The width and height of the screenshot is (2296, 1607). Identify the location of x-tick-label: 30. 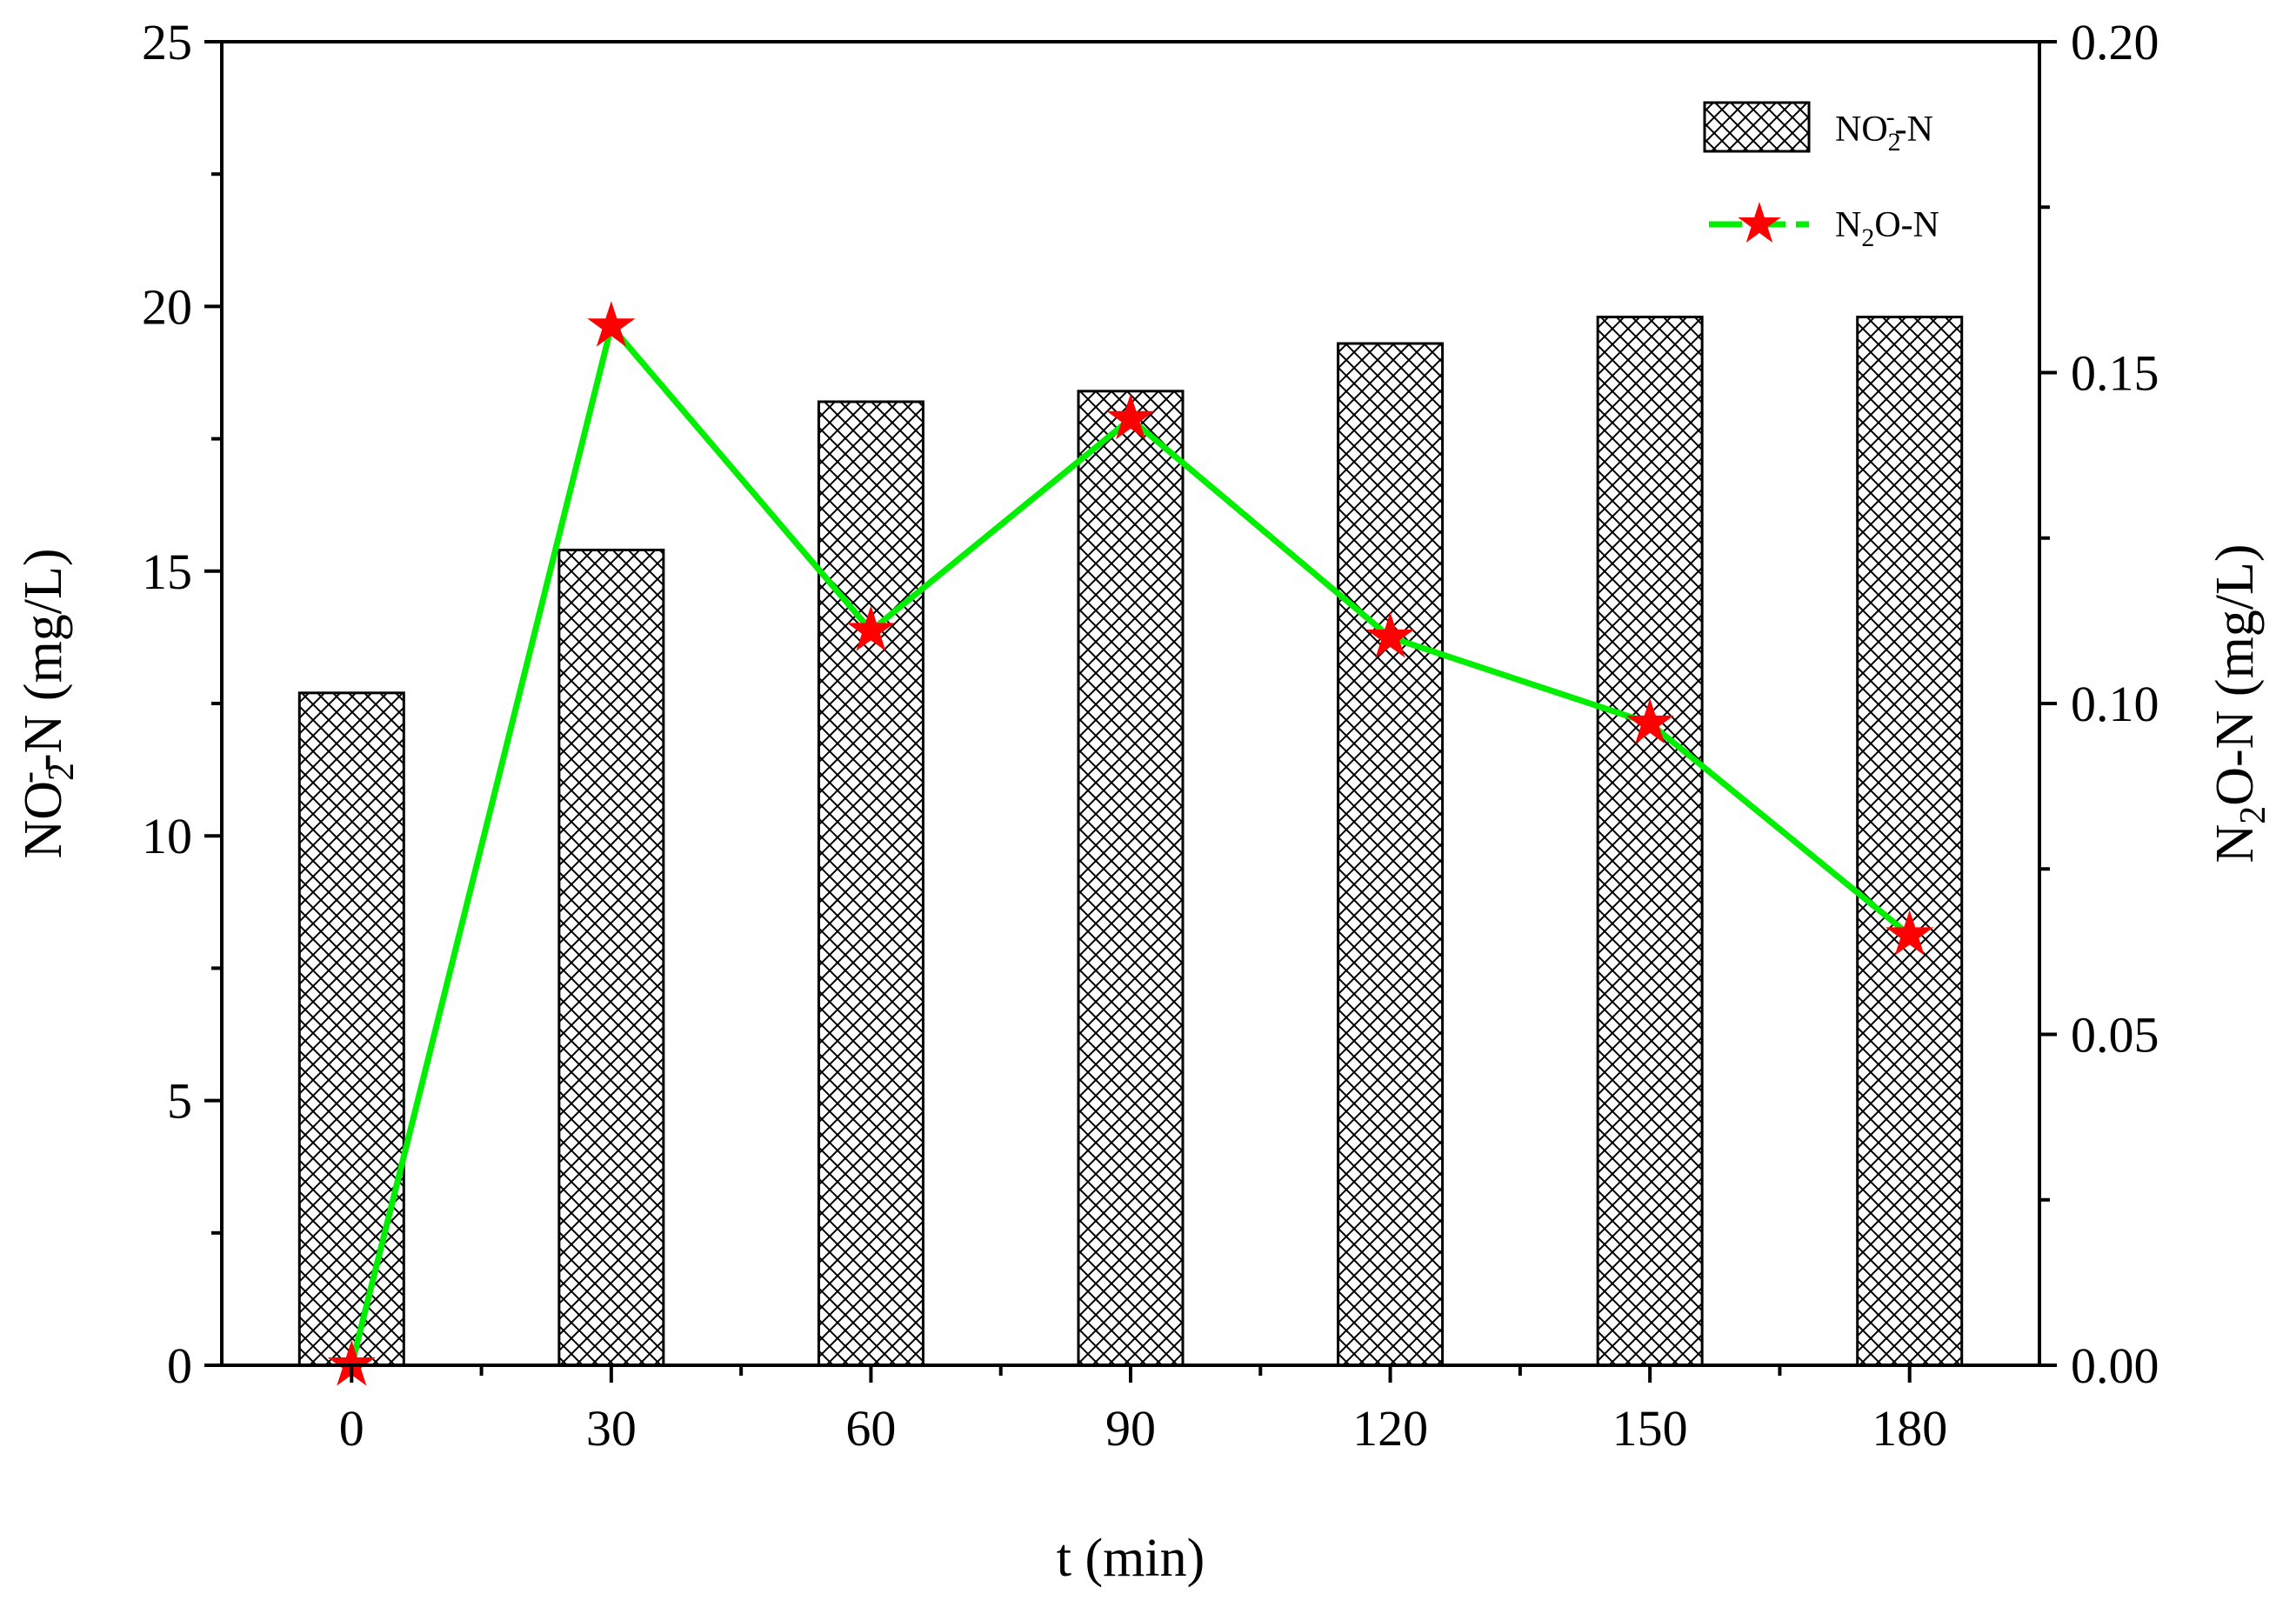
(612, 1428).